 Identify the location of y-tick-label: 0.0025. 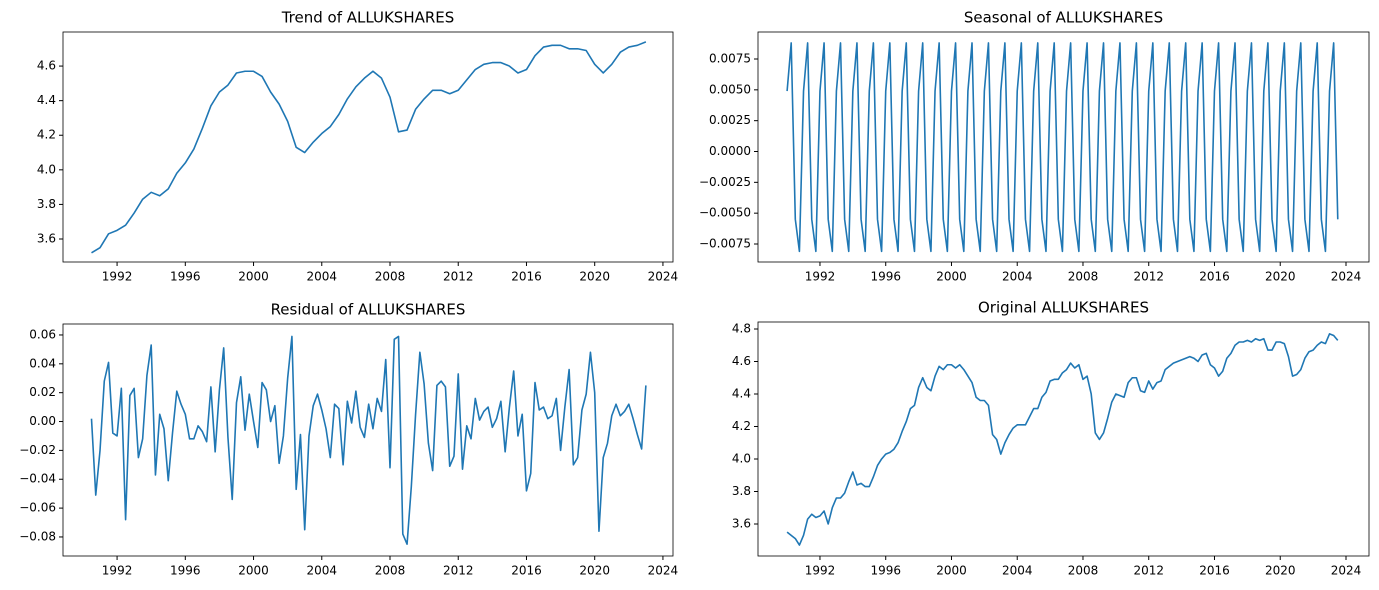
(730, 120).